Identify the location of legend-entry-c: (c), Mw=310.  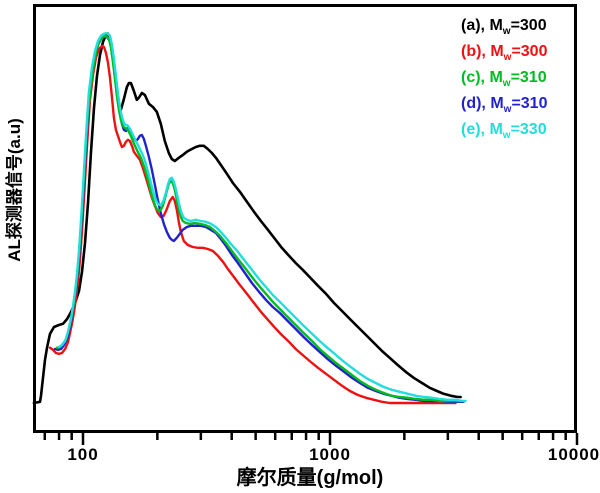
(504, 80).